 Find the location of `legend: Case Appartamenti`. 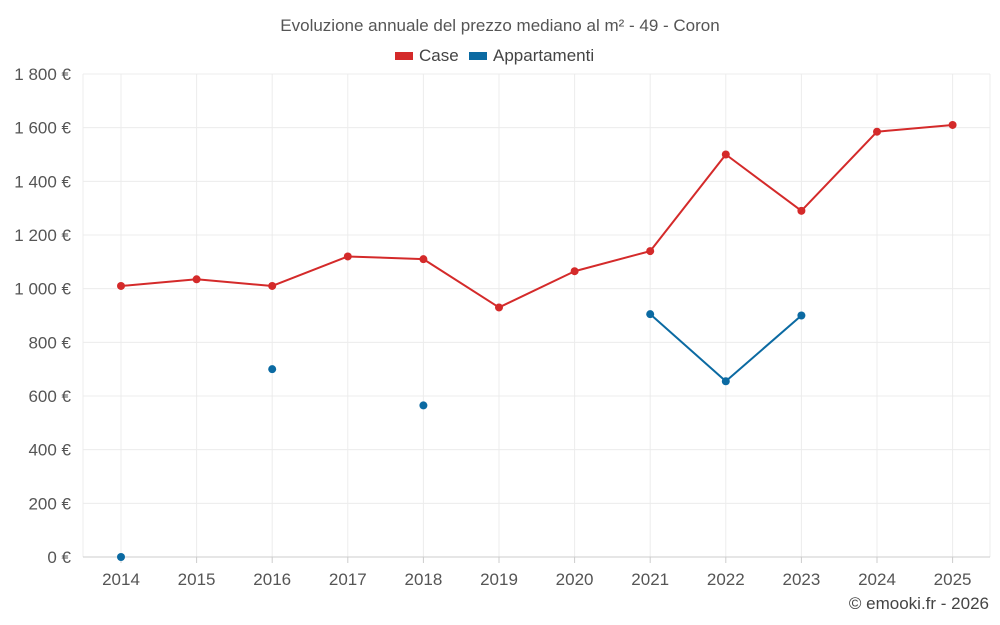

legend: Case Appartamenti is located at coordinates (494, 55).